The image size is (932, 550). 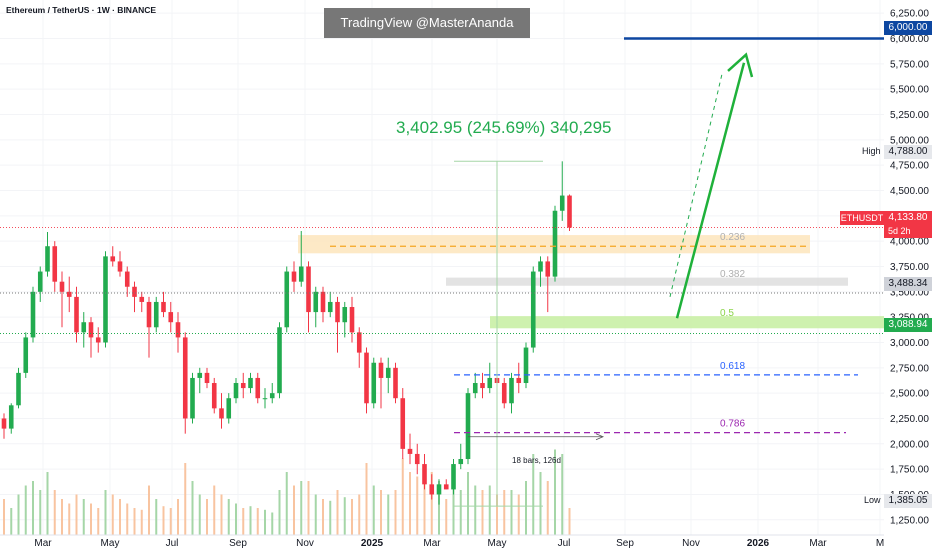 What do you see at coordinates (909, 419) in the screenshot?
I see `y-tick-label: 2,250.00` at bounding box center [909, 419].